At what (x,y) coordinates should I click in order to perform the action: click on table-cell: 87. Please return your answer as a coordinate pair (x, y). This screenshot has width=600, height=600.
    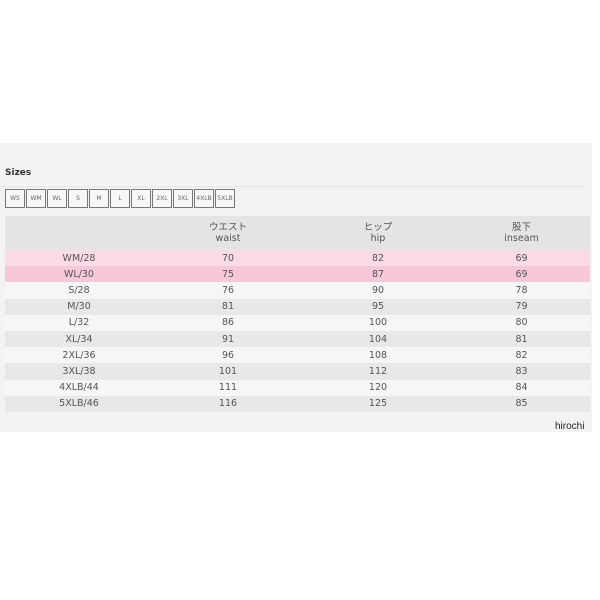
    Looking at the image, I should click on (378, 274).